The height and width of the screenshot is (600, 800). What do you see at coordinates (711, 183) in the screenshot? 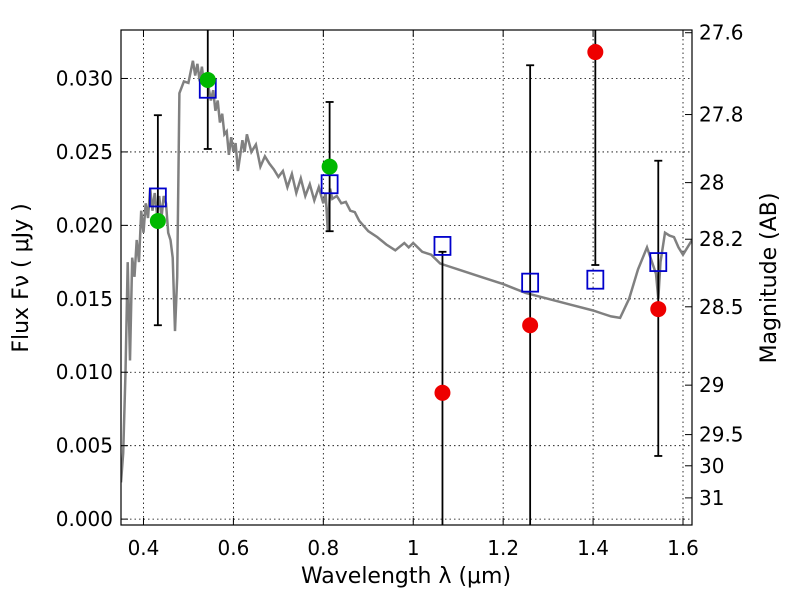
I see `mag-tick-label: 28` at bounding box center [711, 183].